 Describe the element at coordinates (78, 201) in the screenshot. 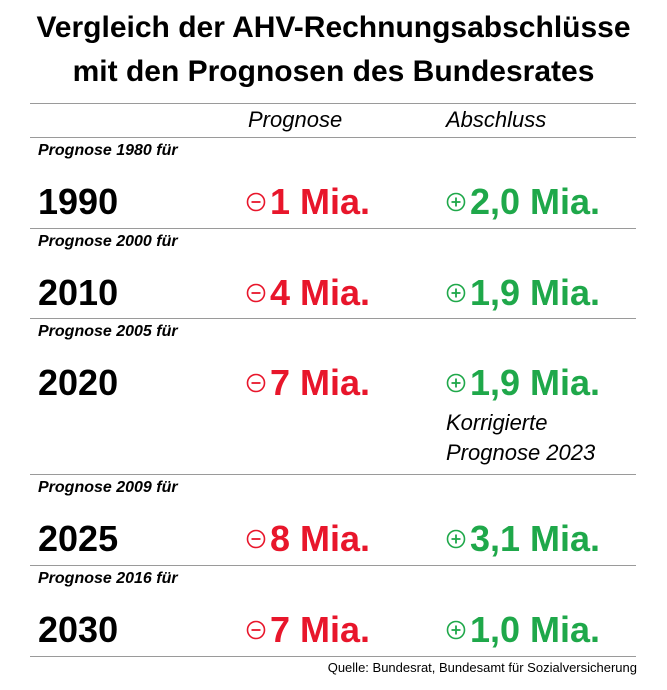

I see `row-year: 1990` at that location.